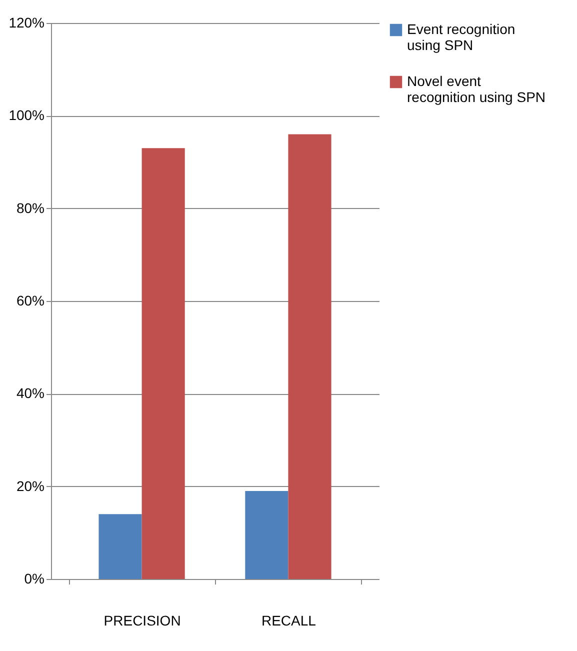 The height and width of the screenshot is (651, 577). Describe the element at coordinates (476, 89) in the screenshot. I see `legend-label: Novel event recognition using SPN` at that location.